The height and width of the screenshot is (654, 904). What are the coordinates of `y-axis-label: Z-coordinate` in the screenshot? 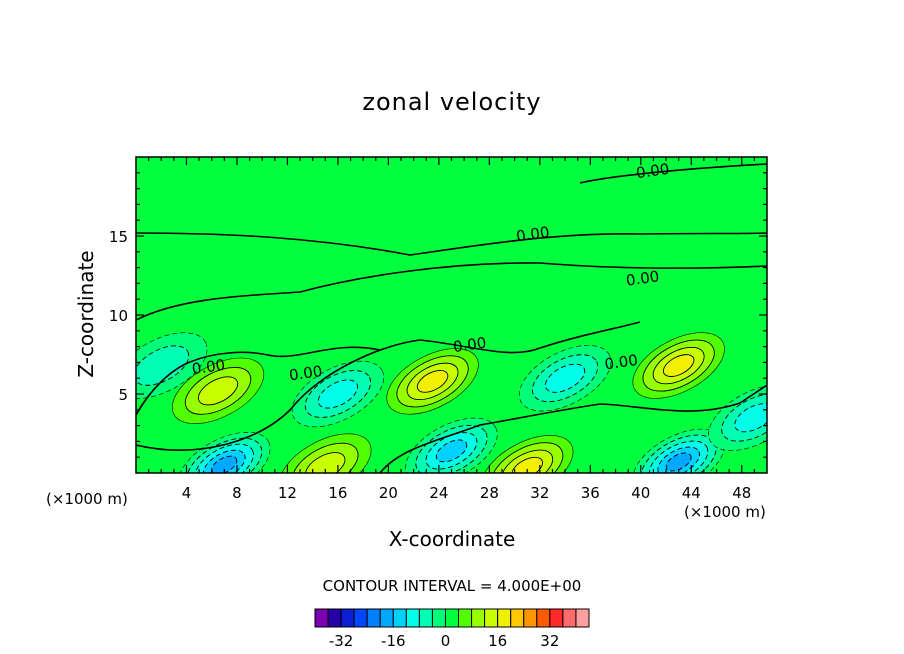 It's located at (86, 314).